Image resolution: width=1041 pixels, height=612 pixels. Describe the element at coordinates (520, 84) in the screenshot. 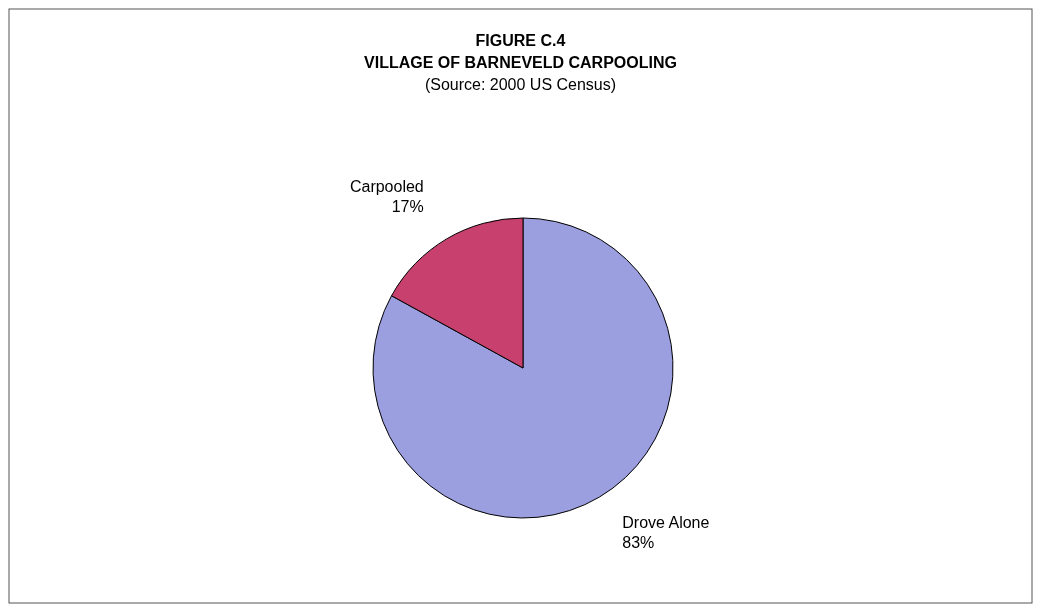

I see `chart-subtitle: (Source: 2000 US Census)` at that location.